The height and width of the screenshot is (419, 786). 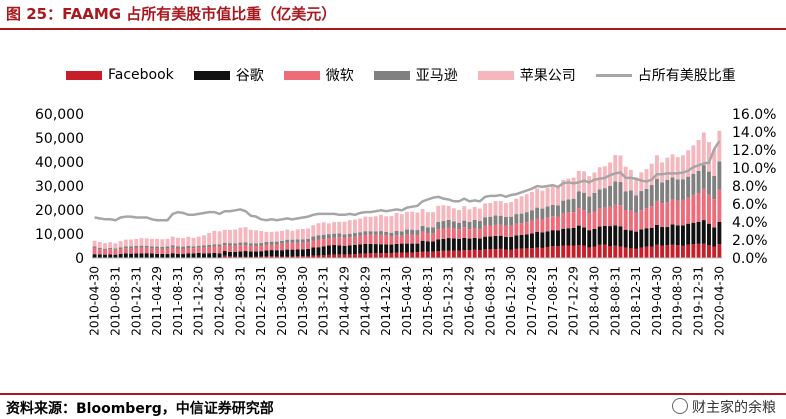 What do you see at coordinates (754, 115) in the screenshot?
I see `y-right-tick-label: 16.0%` at bounding box center [754, 115].